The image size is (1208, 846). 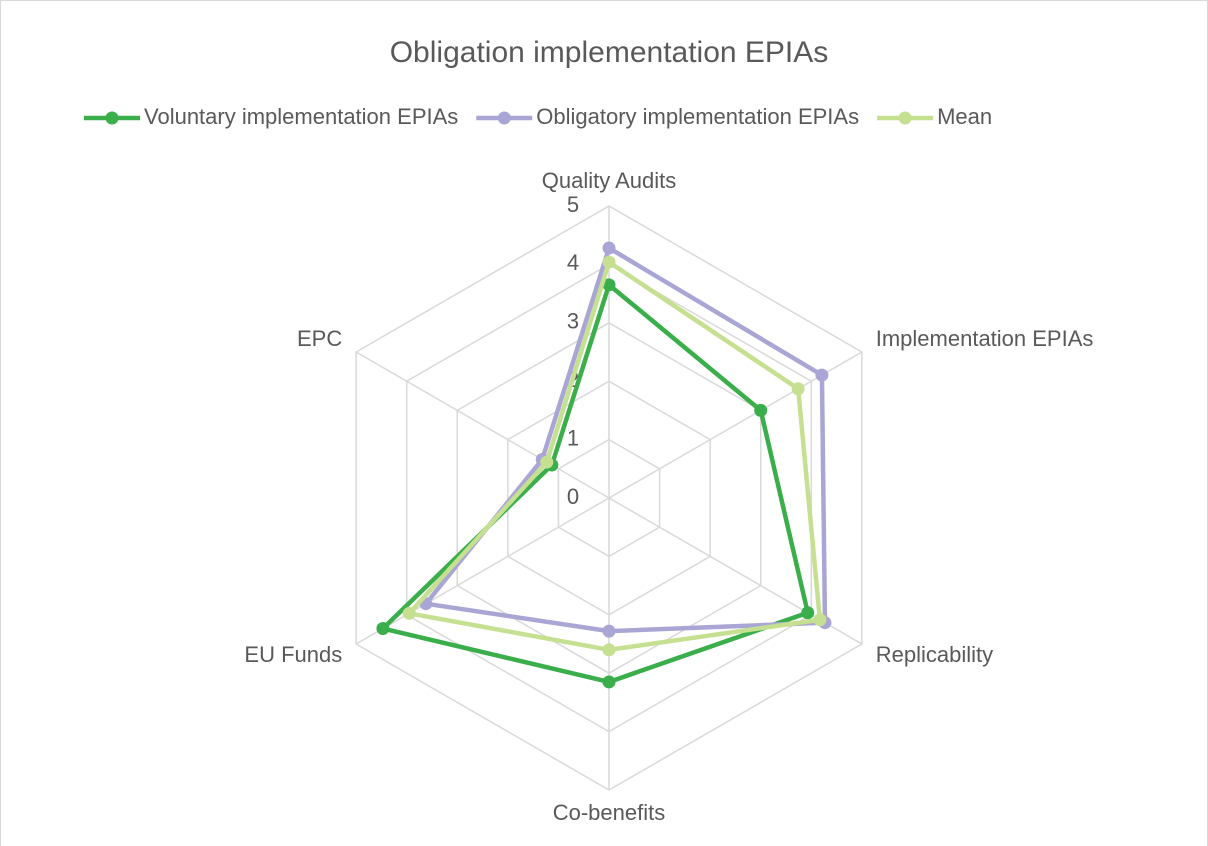 I want to click on r-tick-label: 4, so click(x=573, y=262).